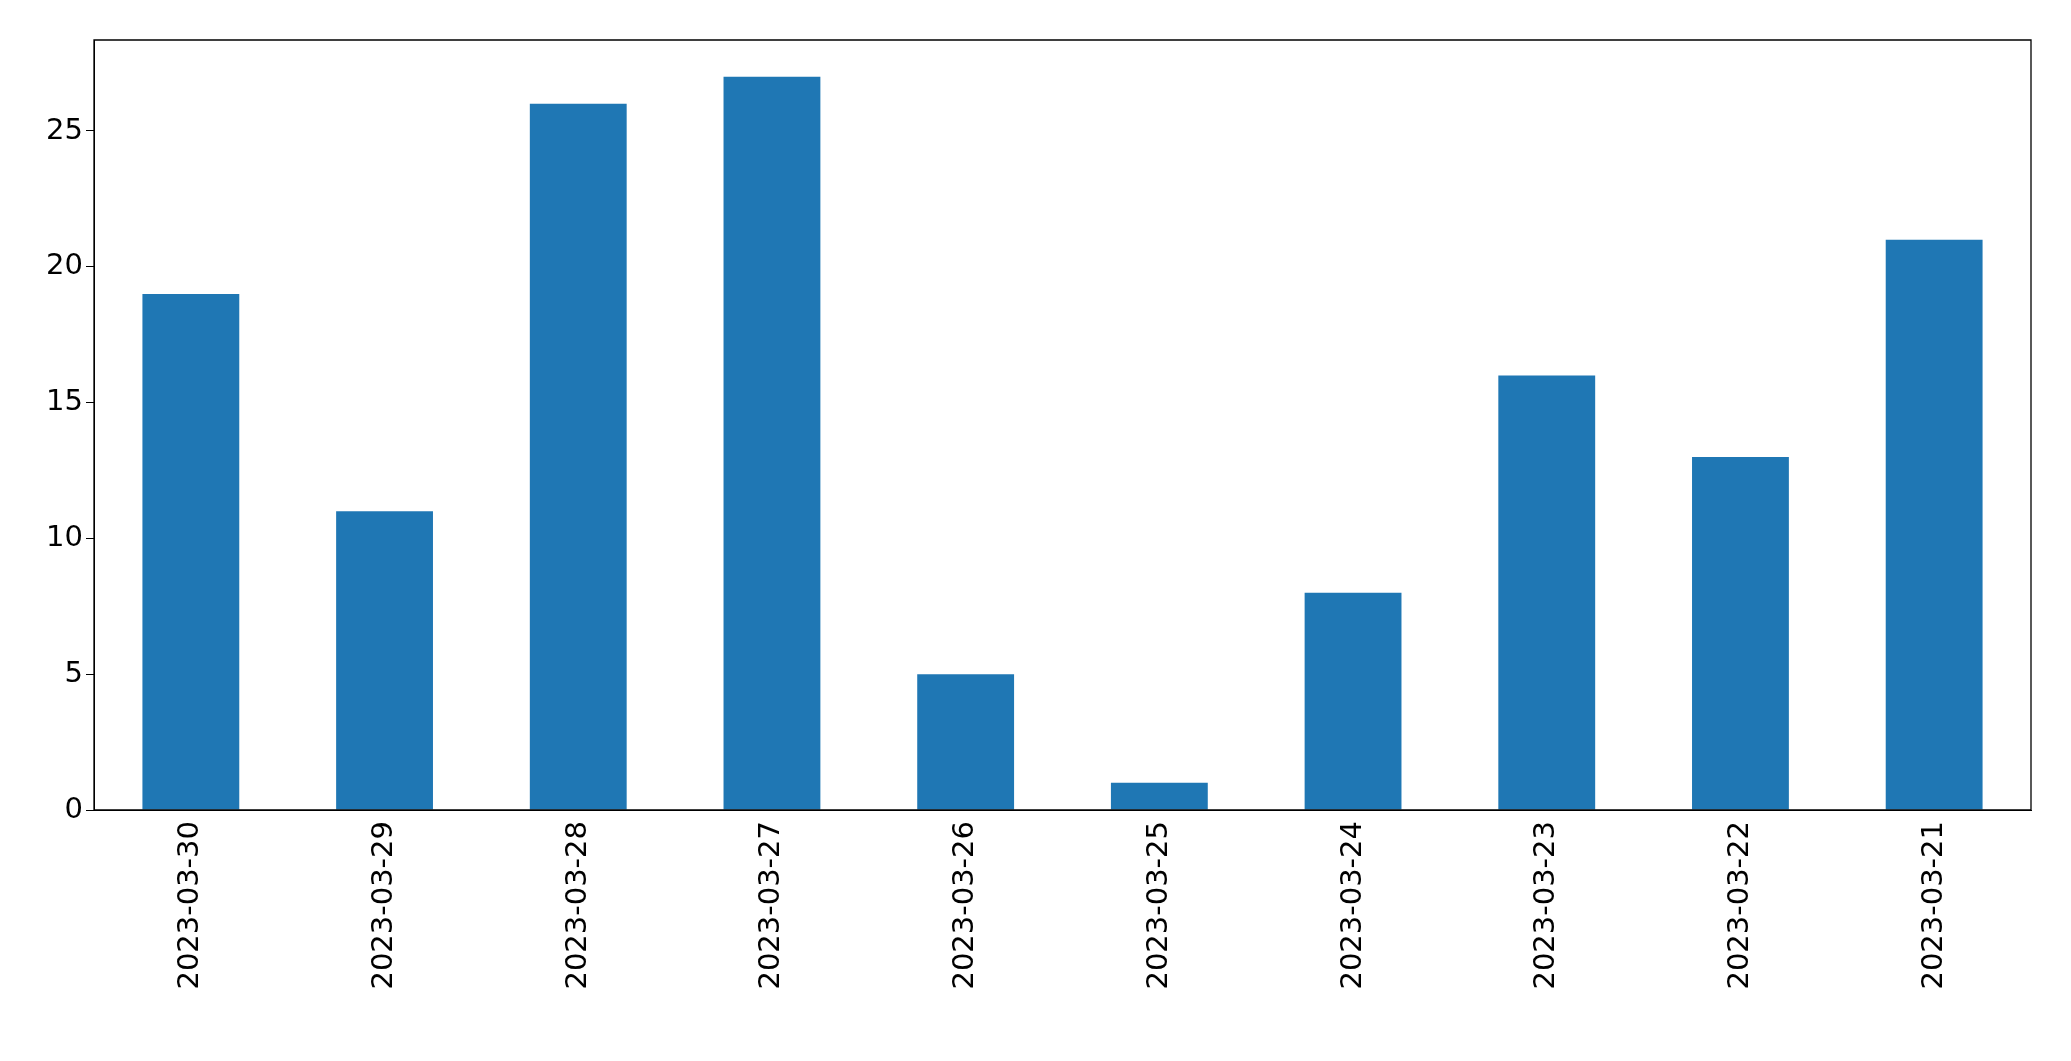 Image resolution: width=2071 pixels, height=1061 pixels. What do you see at coordinates (963, 905) in the screenshot?
I see `x-tick-label: 2023-03-26` at bounding box center [963, 905].